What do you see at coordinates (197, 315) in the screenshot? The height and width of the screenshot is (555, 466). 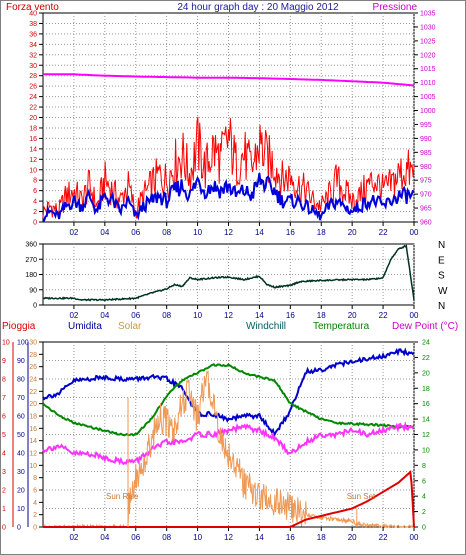 I see `direction-xtick-label: 10` at bounding box center [197, 315].